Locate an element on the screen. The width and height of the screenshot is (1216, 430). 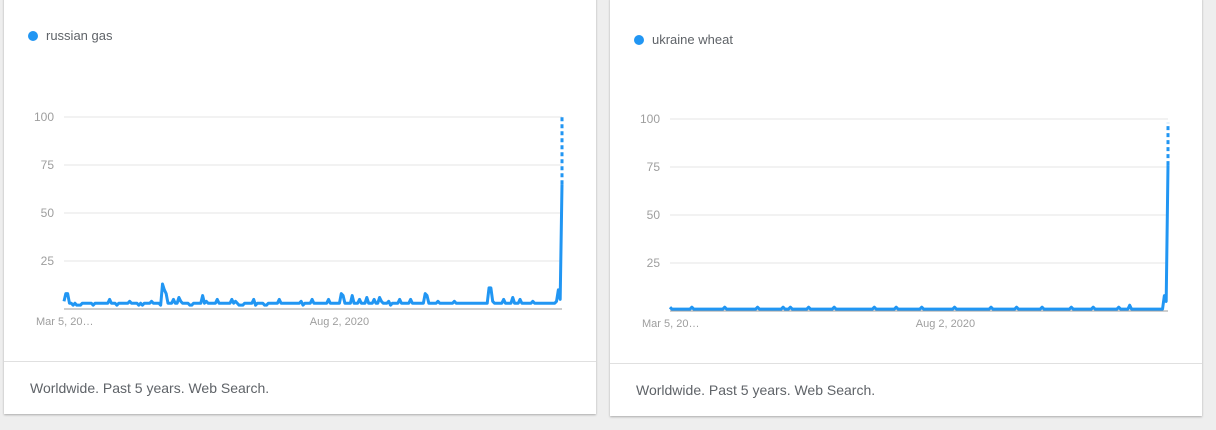
chart-legend: russian gas is located at coordinates (70, 35).